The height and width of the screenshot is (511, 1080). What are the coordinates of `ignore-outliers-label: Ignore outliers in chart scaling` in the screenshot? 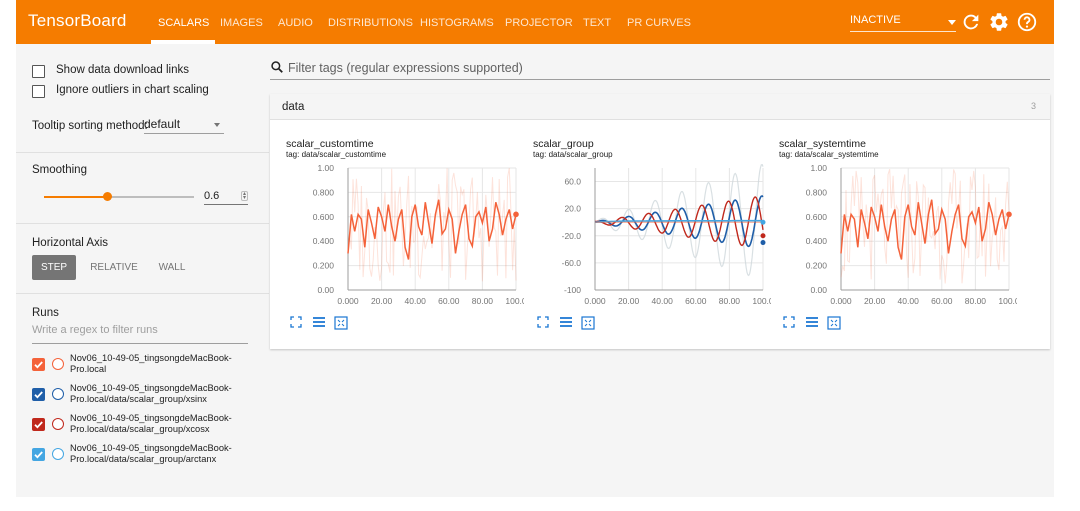 It's located at (132, 90).